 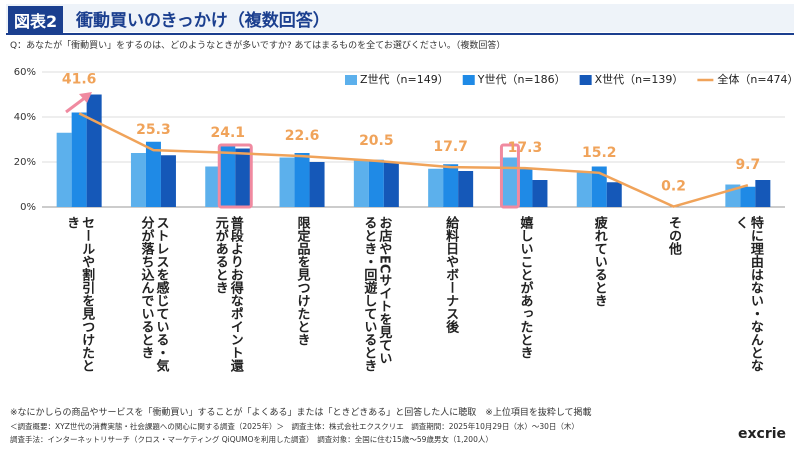 What do you see at coordinates (599, 153) in the screenshot?
I see `data-label: 15.2` at bounding box center [599, 153].